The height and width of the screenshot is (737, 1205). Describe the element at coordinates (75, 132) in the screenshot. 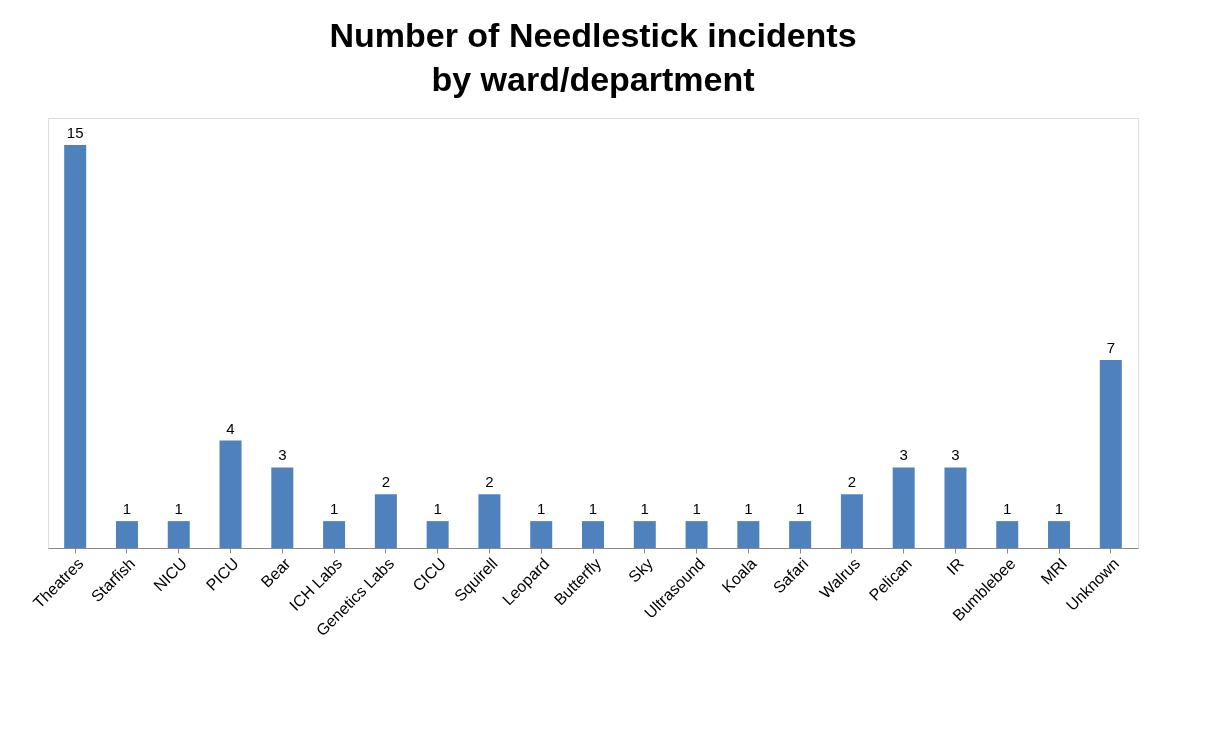

I see `data-label: 15` at that location.